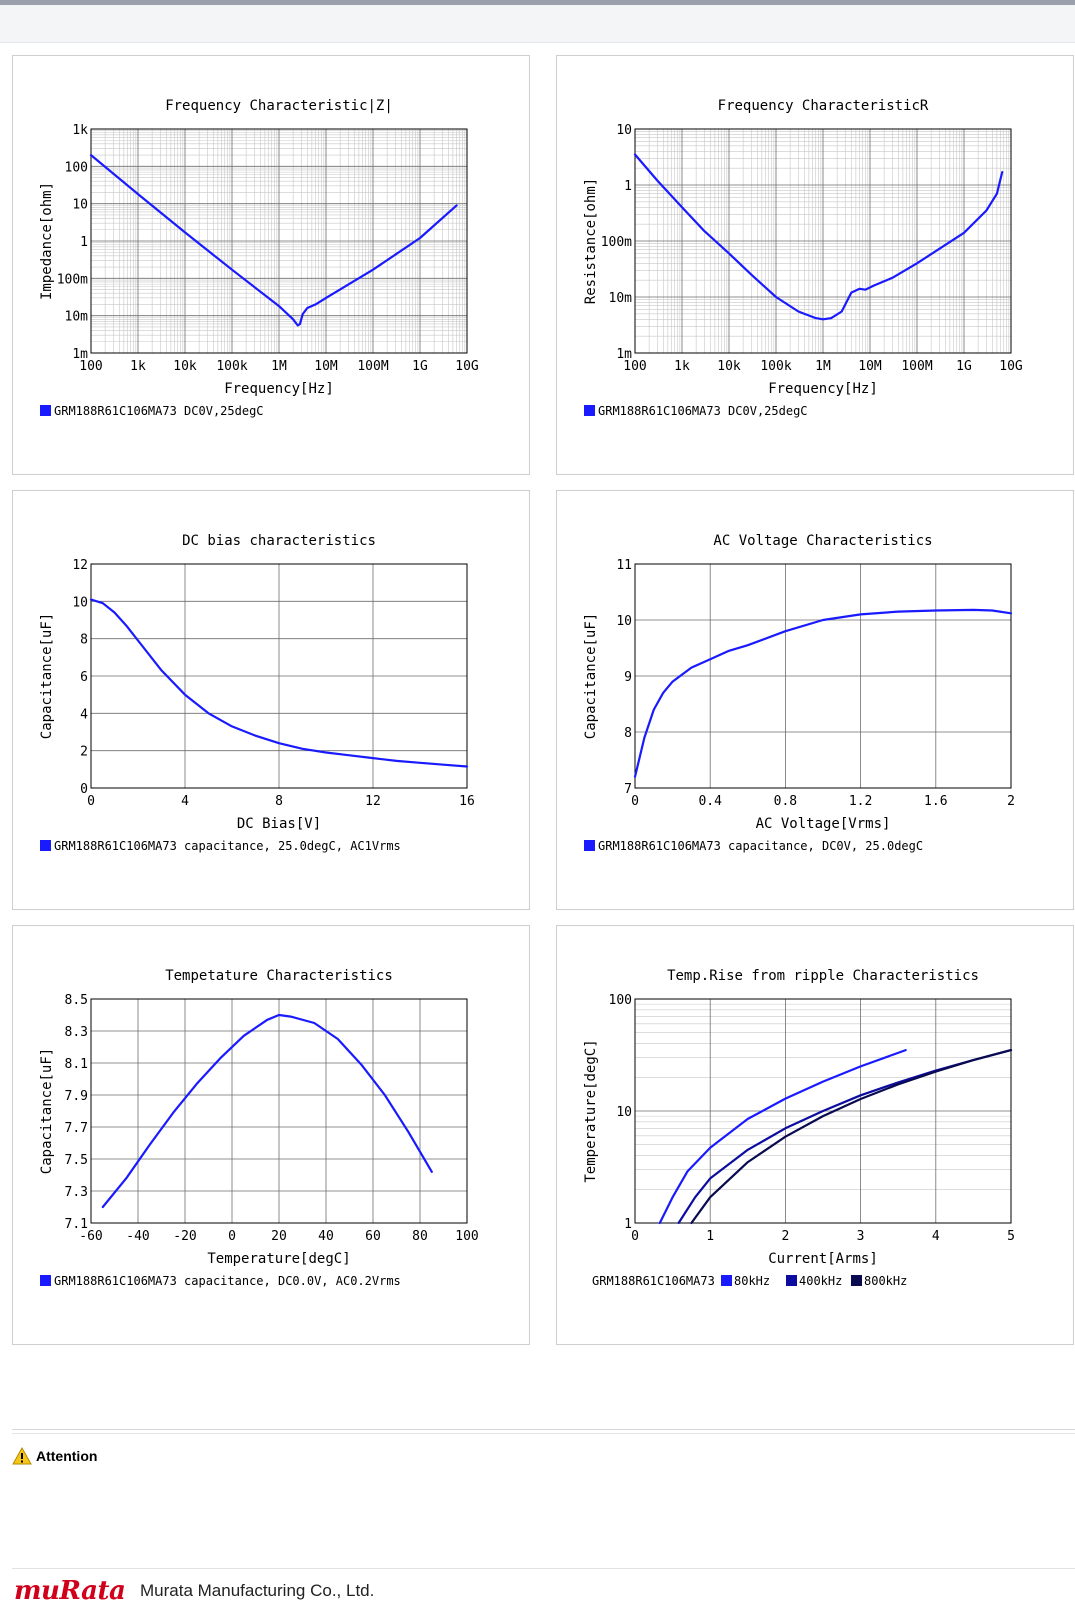  What do you see at coordinates (420, 366) in the screenshot?
I see `x-tick-label: 1G` at bounding box center [420, 366].